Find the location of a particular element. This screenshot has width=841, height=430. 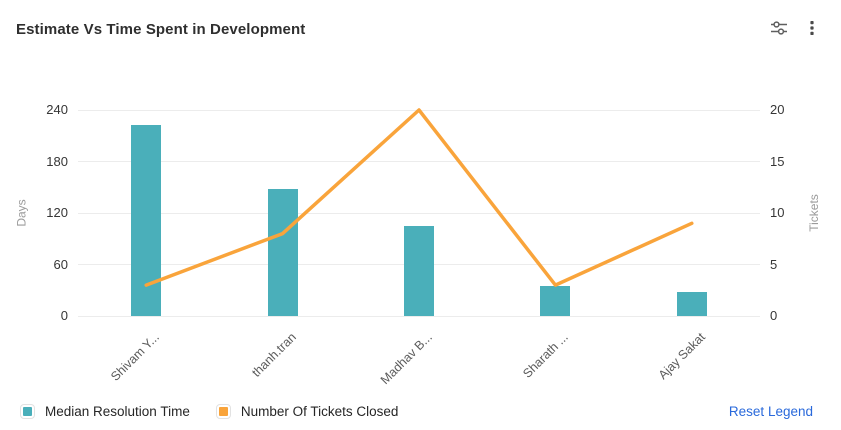

x-axis-label: Ajay Sakat is located at coordinates (681, 356).